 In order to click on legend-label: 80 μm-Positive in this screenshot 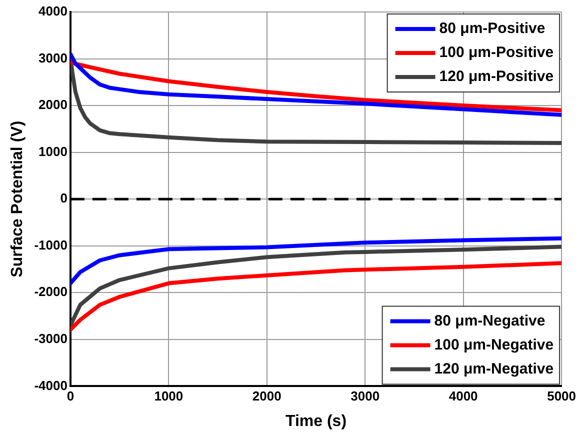, I will do `click(492, 29)`.